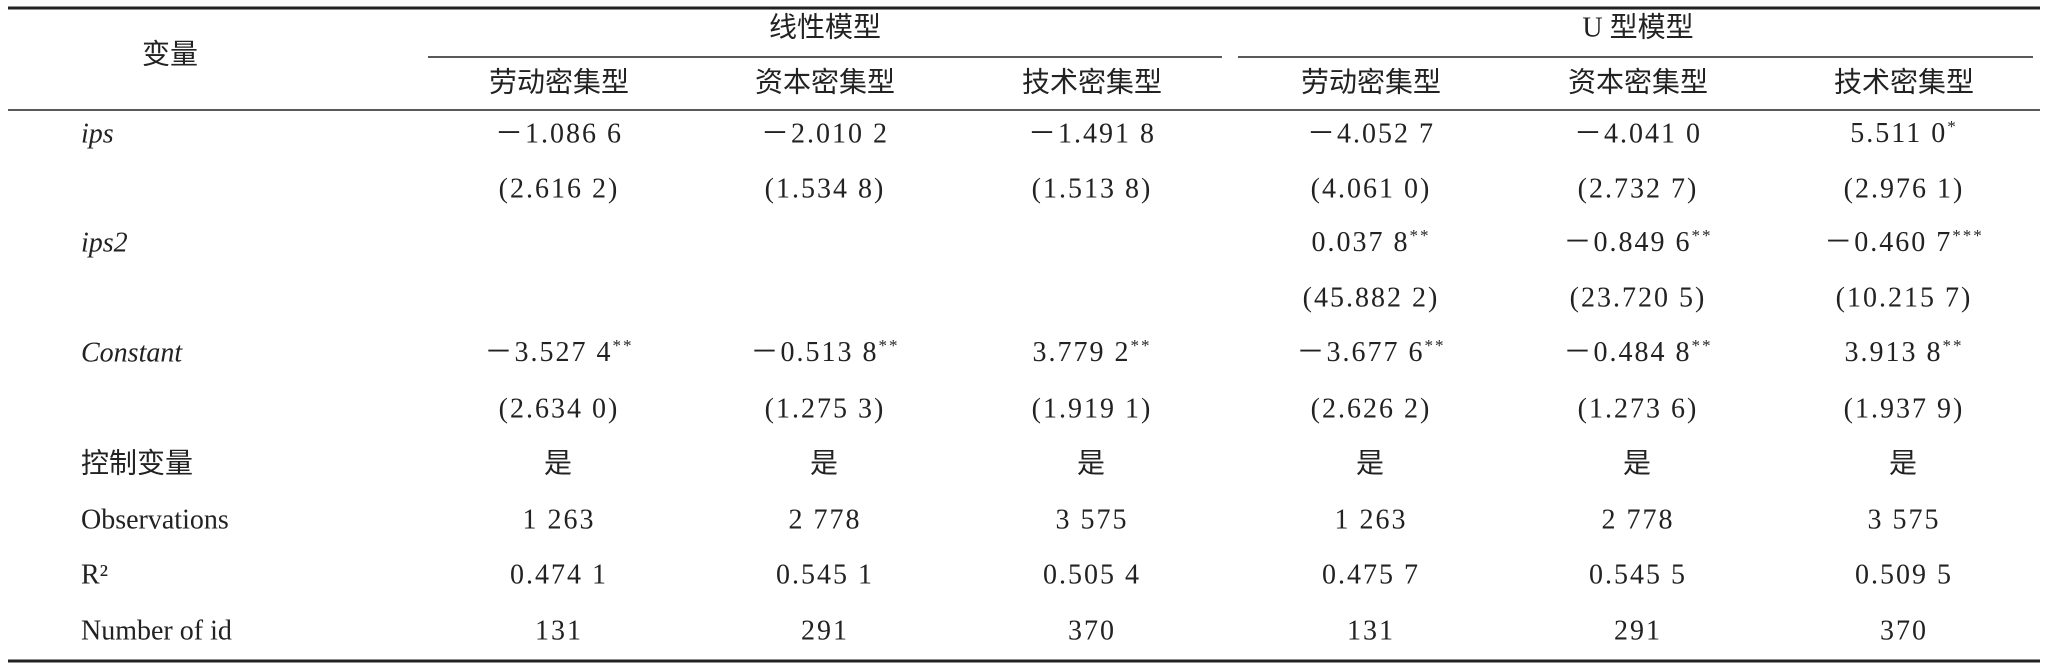  Describe the element at coordinates (155, 519) in the screenshot. I see `row-label: Observations` at that location.